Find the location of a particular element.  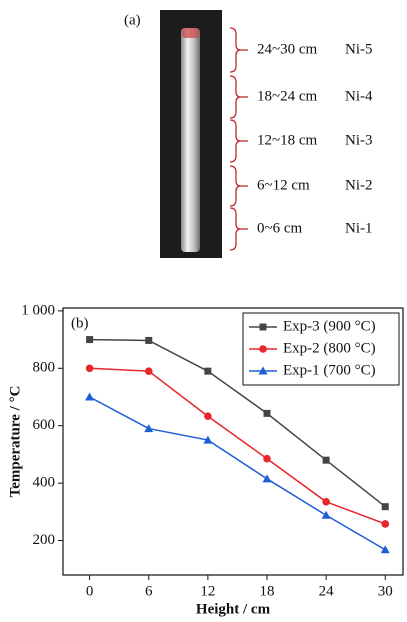

y-tick-label: 200 is located at coordinates (44, 540).